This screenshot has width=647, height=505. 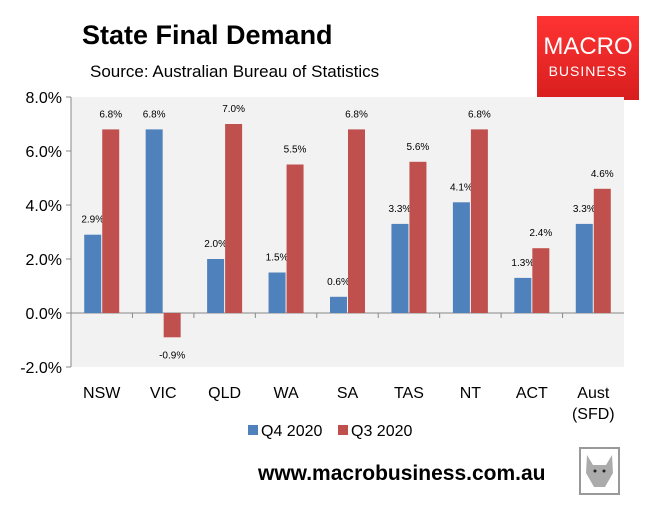 I want to click on data-label: 1.3%, so click(x=522, y=263).